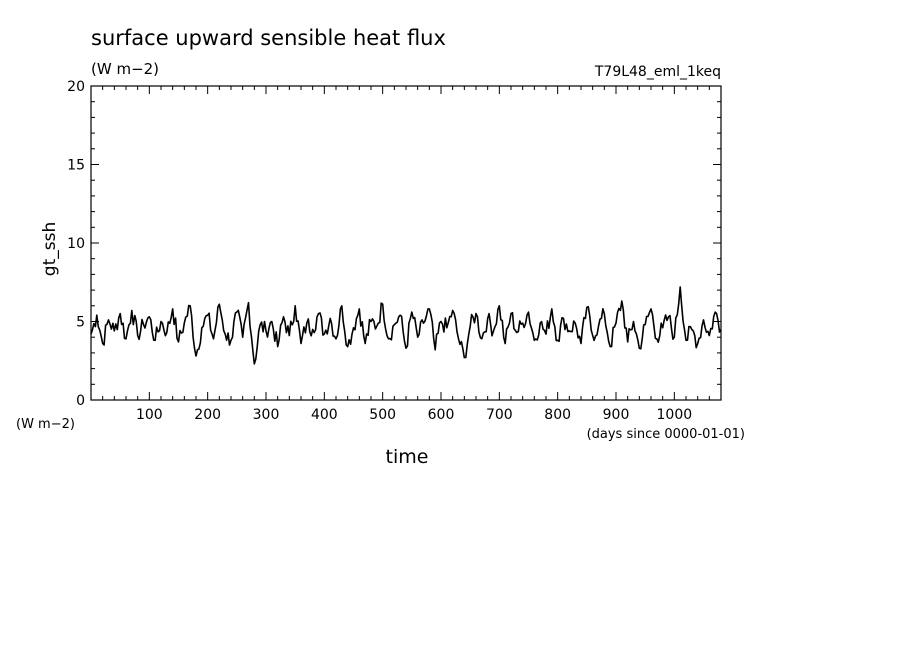 The image size is (904, 654). What do you see at coordinates (414, 415) in the screenshot?
I see `x-tick-labels: 100 200 300 400 500 600 700 800 900 1000` at bounding box center [414, 415].